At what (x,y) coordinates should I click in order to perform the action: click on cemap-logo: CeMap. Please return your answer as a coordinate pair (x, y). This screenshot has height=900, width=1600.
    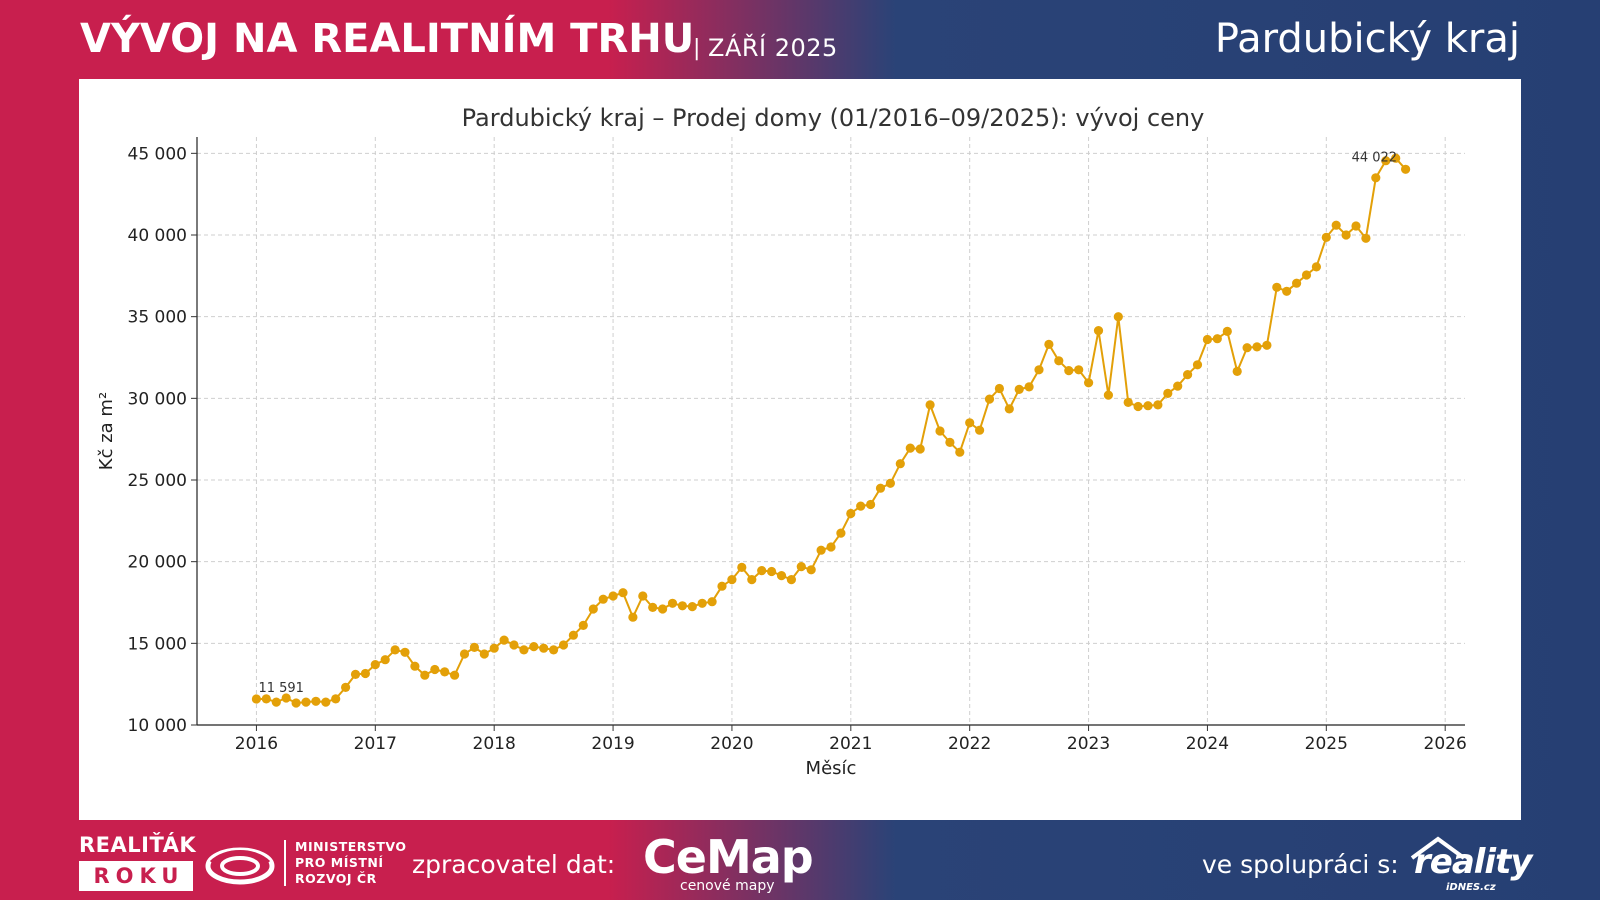
    Looking at the image, I should click on (728, 857).